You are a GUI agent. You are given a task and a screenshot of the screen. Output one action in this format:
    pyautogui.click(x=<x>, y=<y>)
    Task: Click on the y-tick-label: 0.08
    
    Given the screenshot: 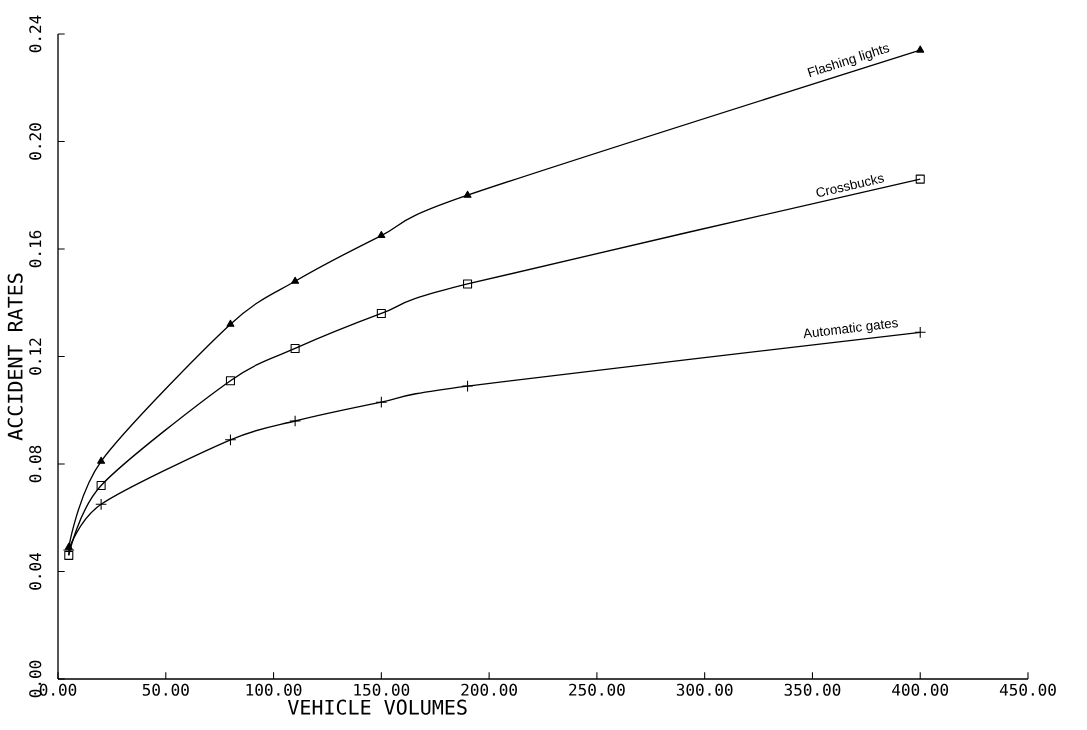 What is the action you would take?
    pyautogui.click(x=35, y=464)
    